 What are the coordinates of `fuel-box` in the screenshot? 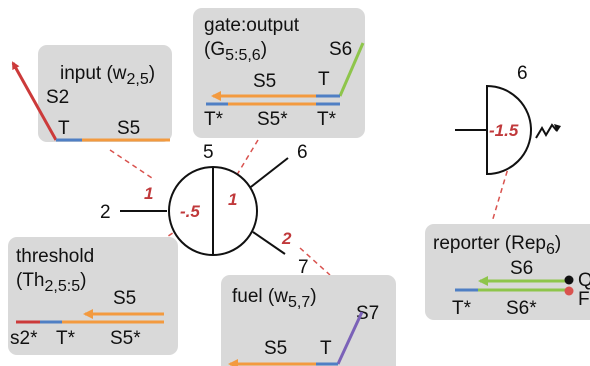 It's located at (308, 320).